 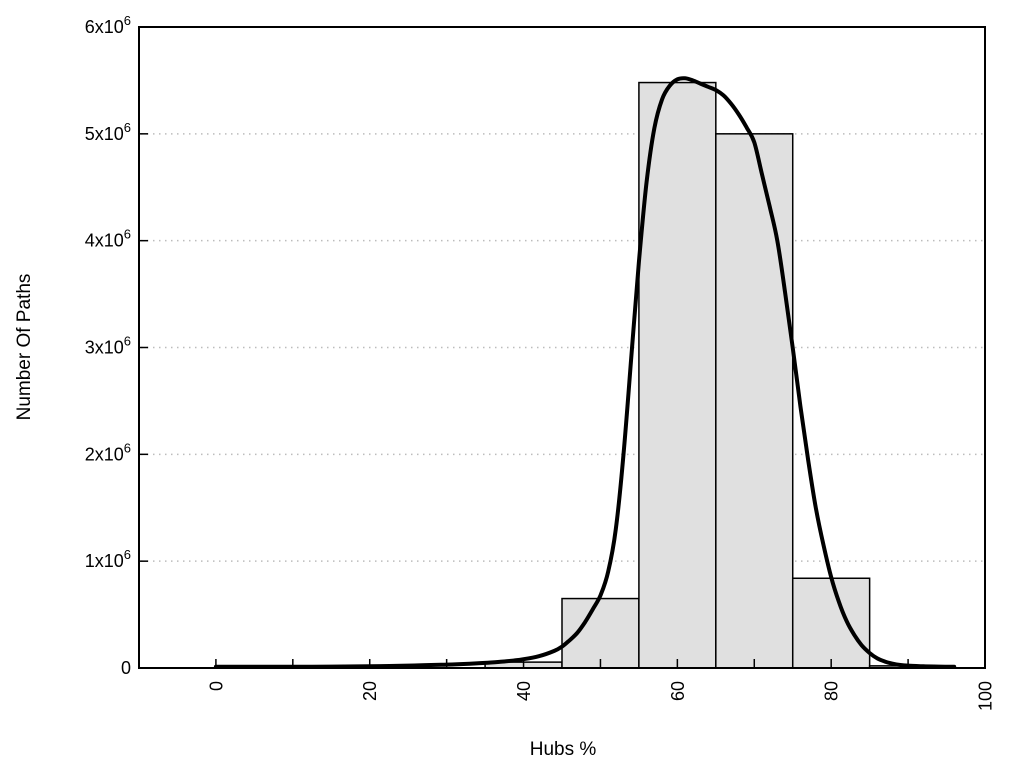 I want to click on y-tick-label: 6x10⁶, so click(x=108, y=25).